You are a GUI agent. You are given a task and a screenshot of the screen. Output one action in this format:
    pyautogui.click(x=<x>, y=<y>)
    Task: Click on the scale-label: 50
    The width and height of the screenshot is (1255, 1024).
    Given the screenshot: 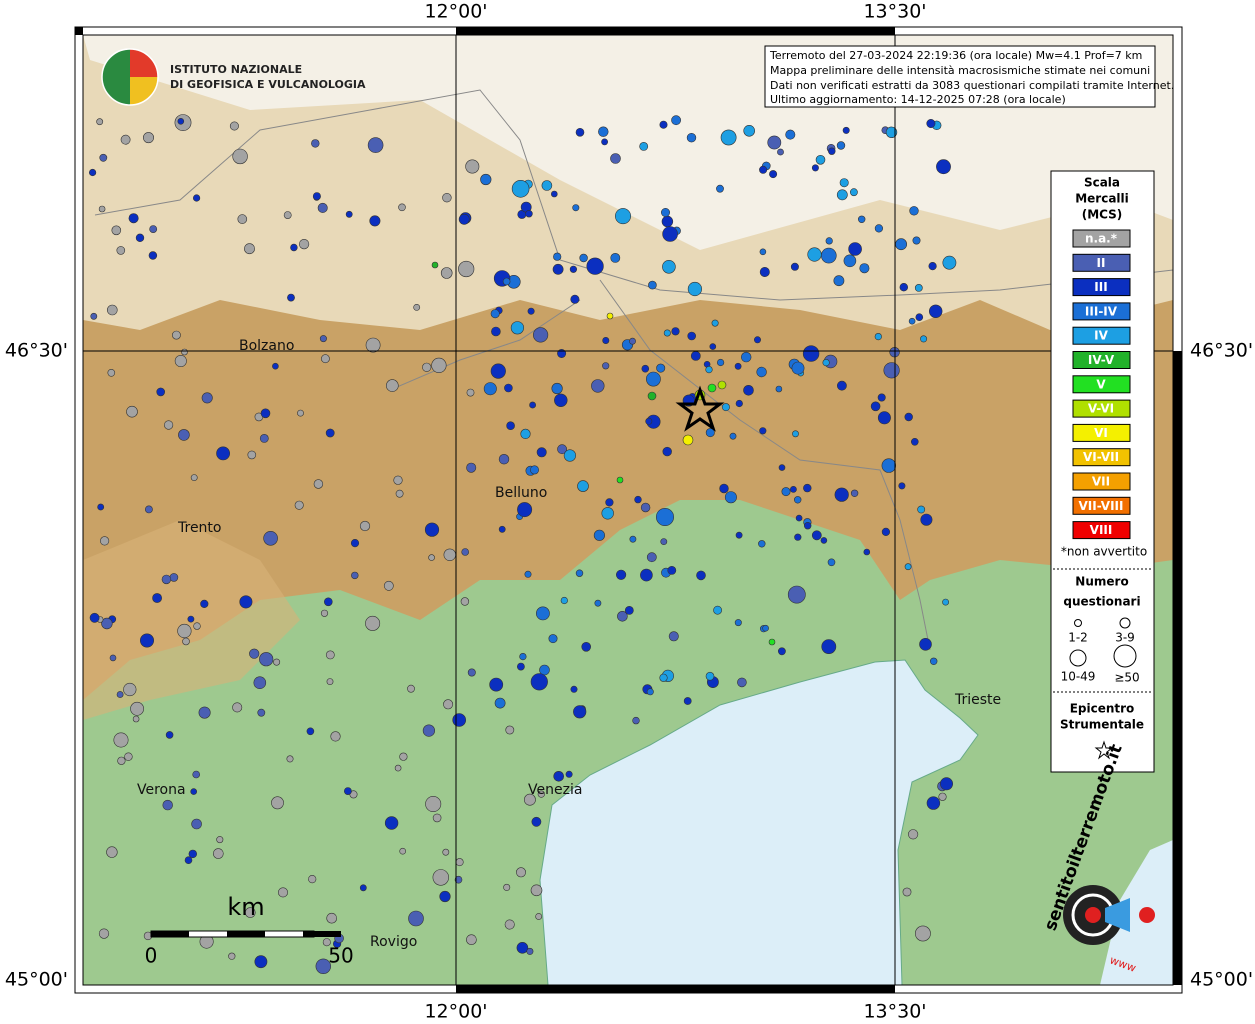 What is the action you would take?
    pyautogui.click(x=340, y=956)
    